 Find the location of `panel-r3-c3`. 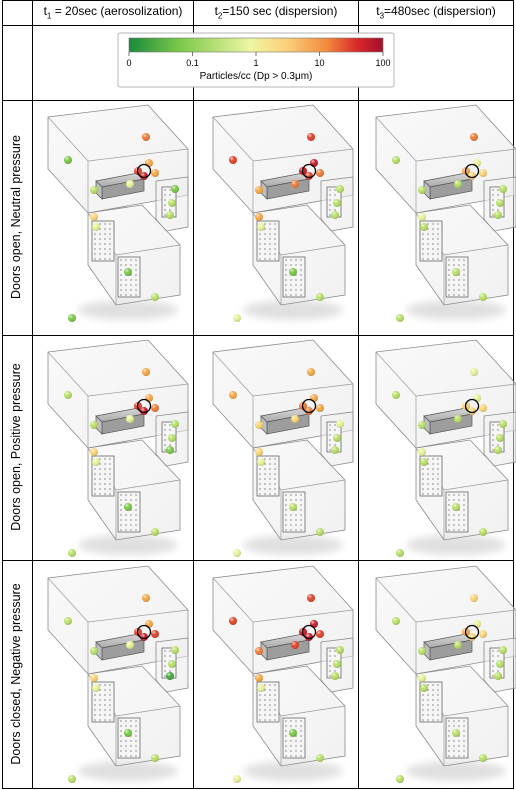

panel-r3-c3 is located at coordinates (445, 674).